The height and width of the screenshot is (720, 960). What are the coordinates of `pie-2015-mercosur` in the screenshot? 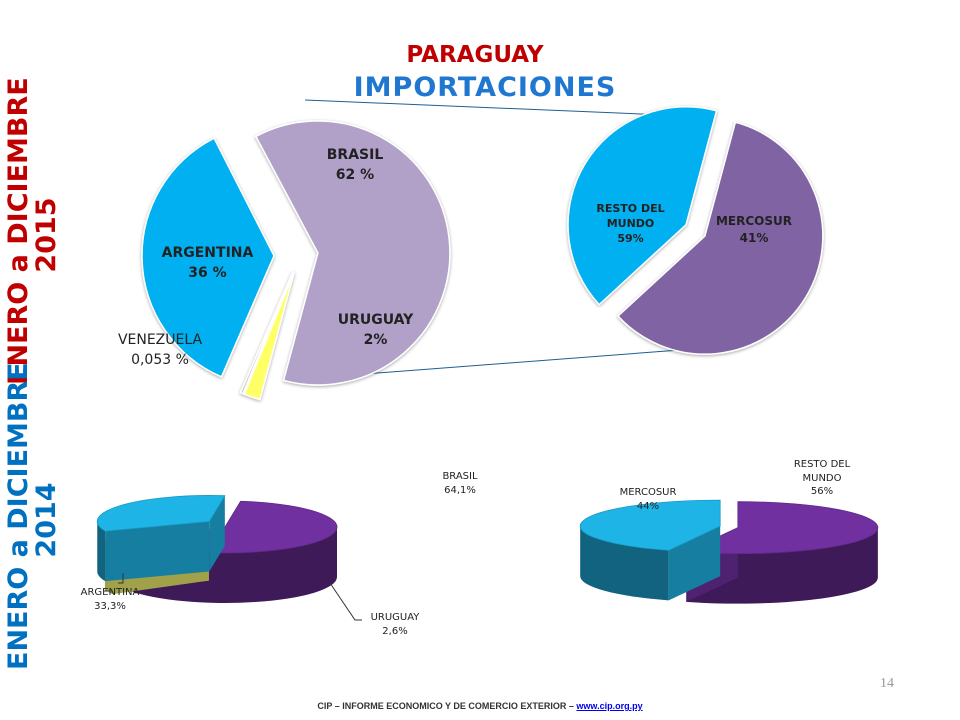 It's located at (695, 230).